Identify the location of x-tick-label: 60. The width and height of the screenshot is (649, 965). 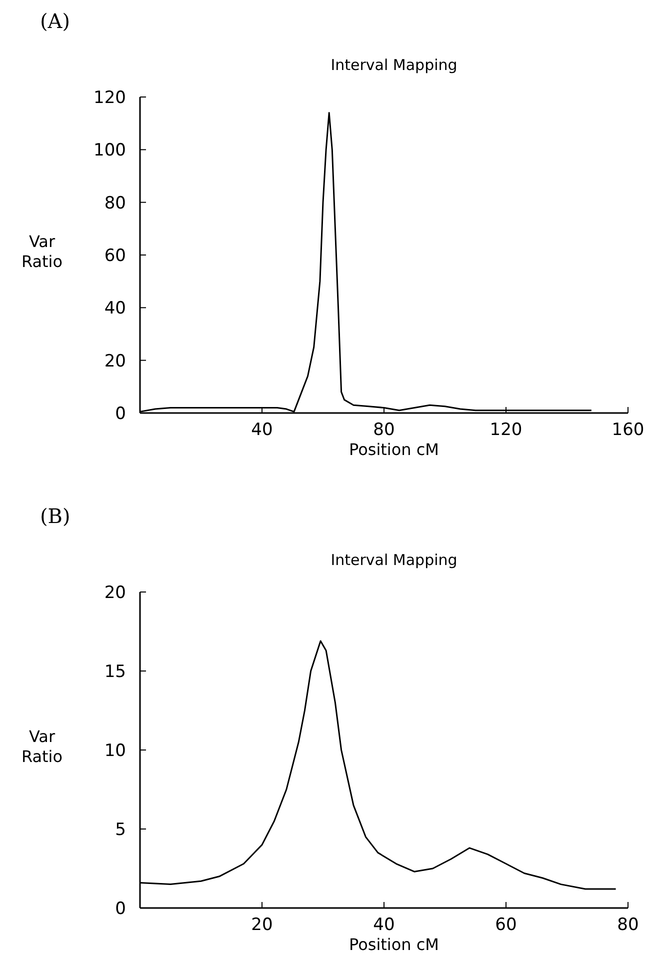
(506, 925).